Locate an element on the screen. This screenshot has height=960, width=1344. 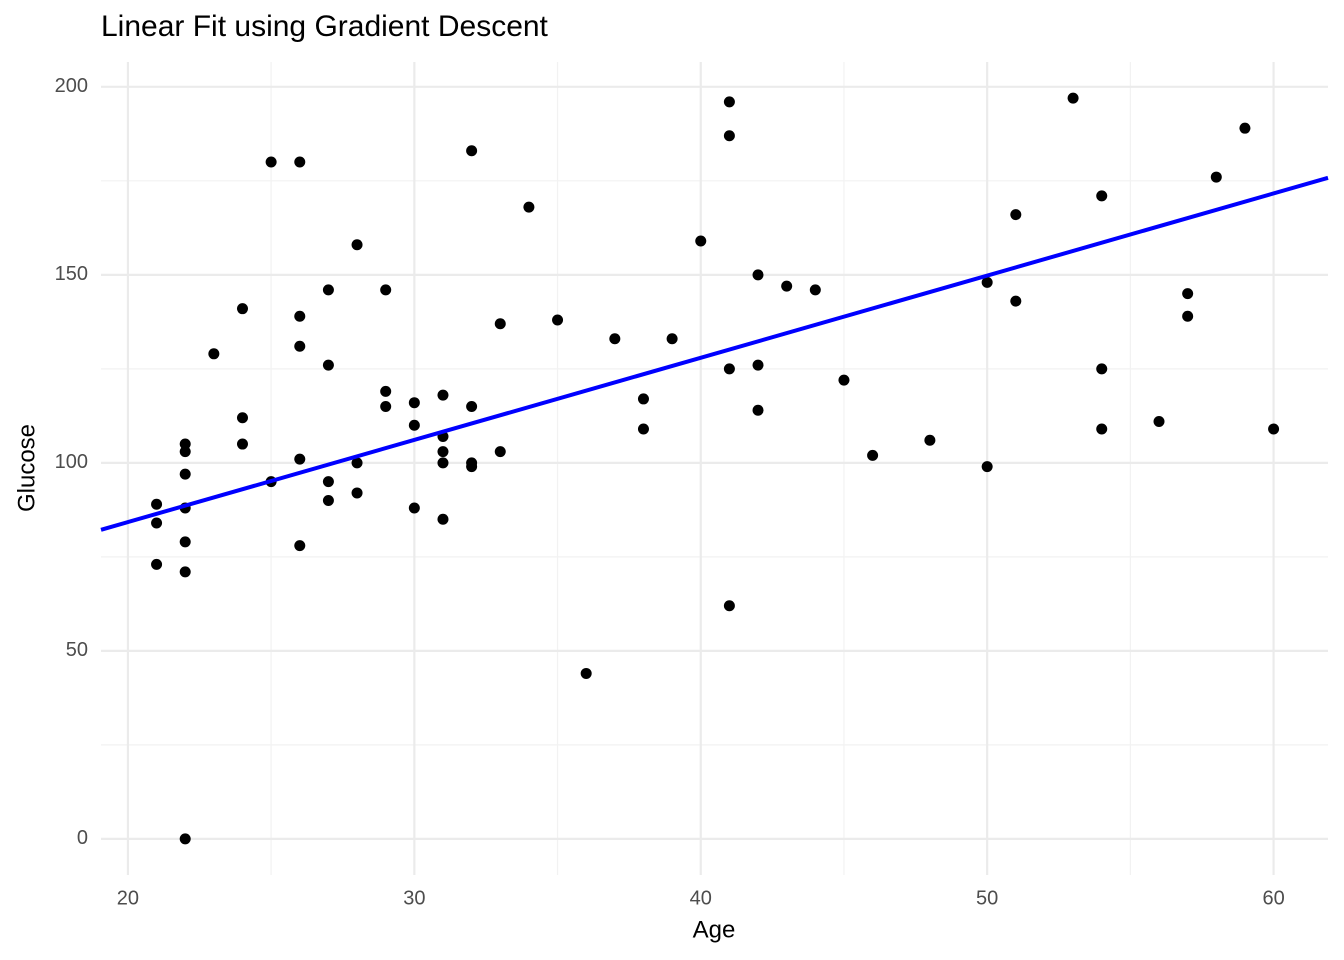
y-tick-label: 100 is located at coordinates (71, 462).